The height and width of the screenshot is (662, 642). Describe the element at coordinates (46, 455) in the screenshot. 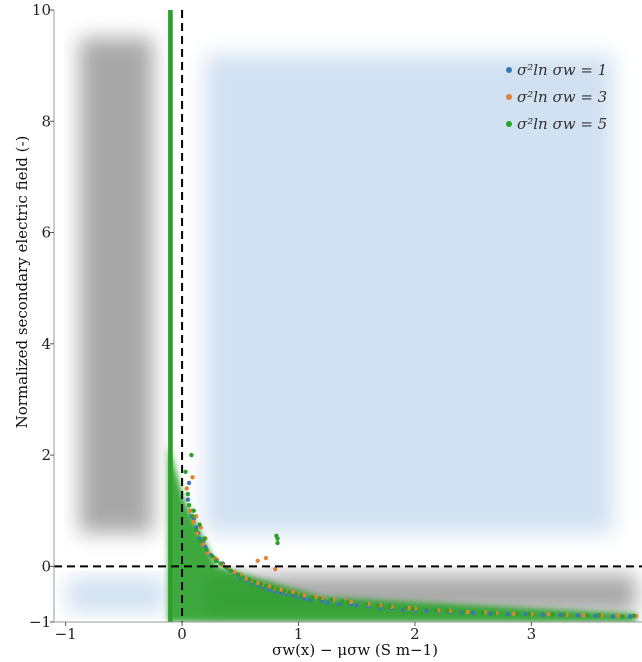

I see `y-tick-label: 2` at that location.